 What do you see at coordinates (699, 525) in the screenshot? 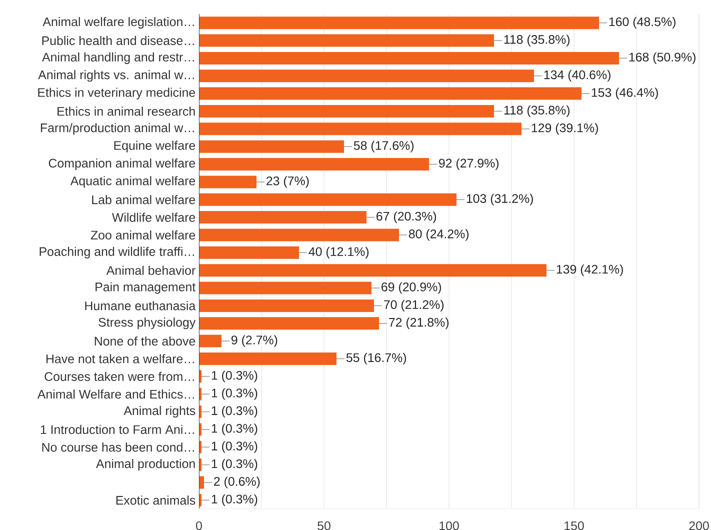
I see `x-tick-label: 200` at bounding box center [699, 525].